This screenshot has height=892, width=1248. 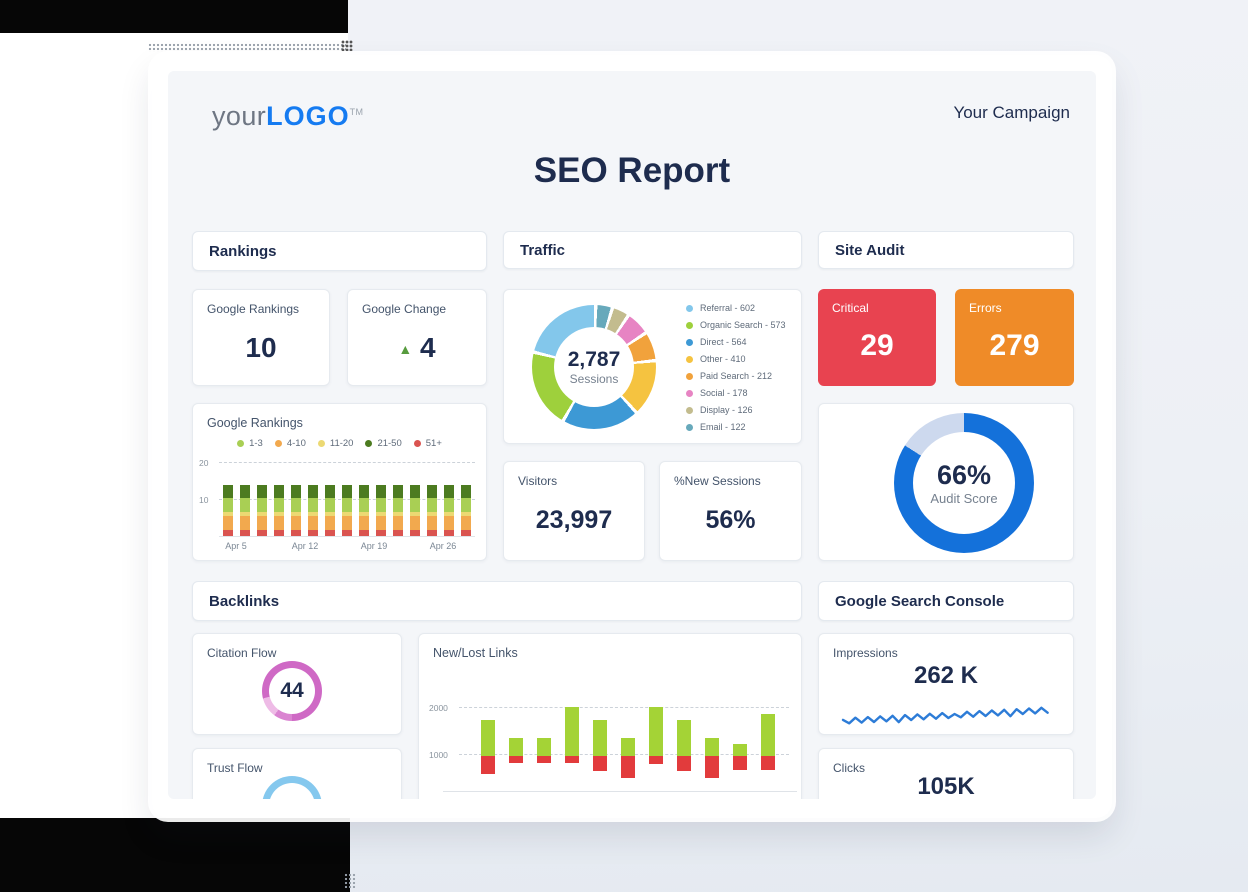 What do you see at coordinates (865, 653) in the screenshot?
I see `stat-label: Impressions` at bounding box center [865, 653].